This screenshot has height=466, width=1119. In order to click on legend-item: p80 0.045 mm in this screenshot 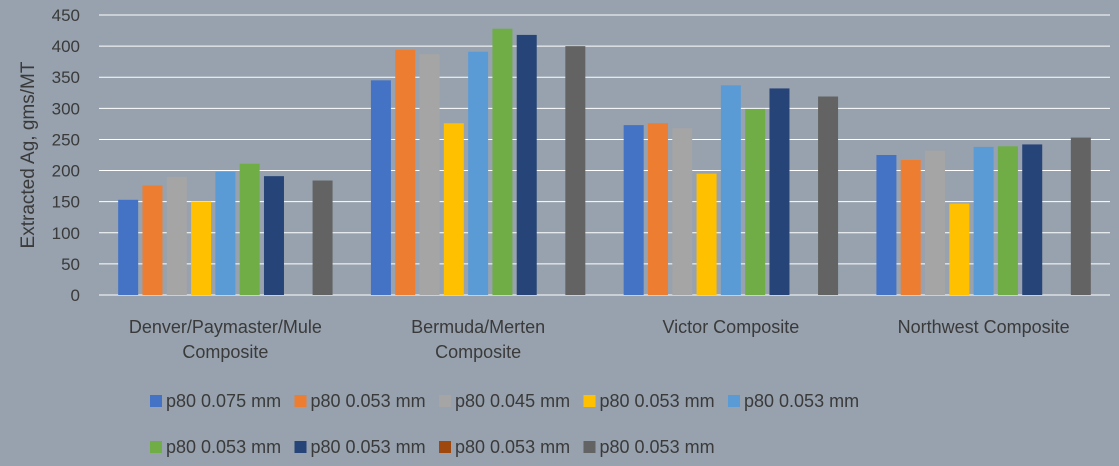, I will do `click(504, 401)`.